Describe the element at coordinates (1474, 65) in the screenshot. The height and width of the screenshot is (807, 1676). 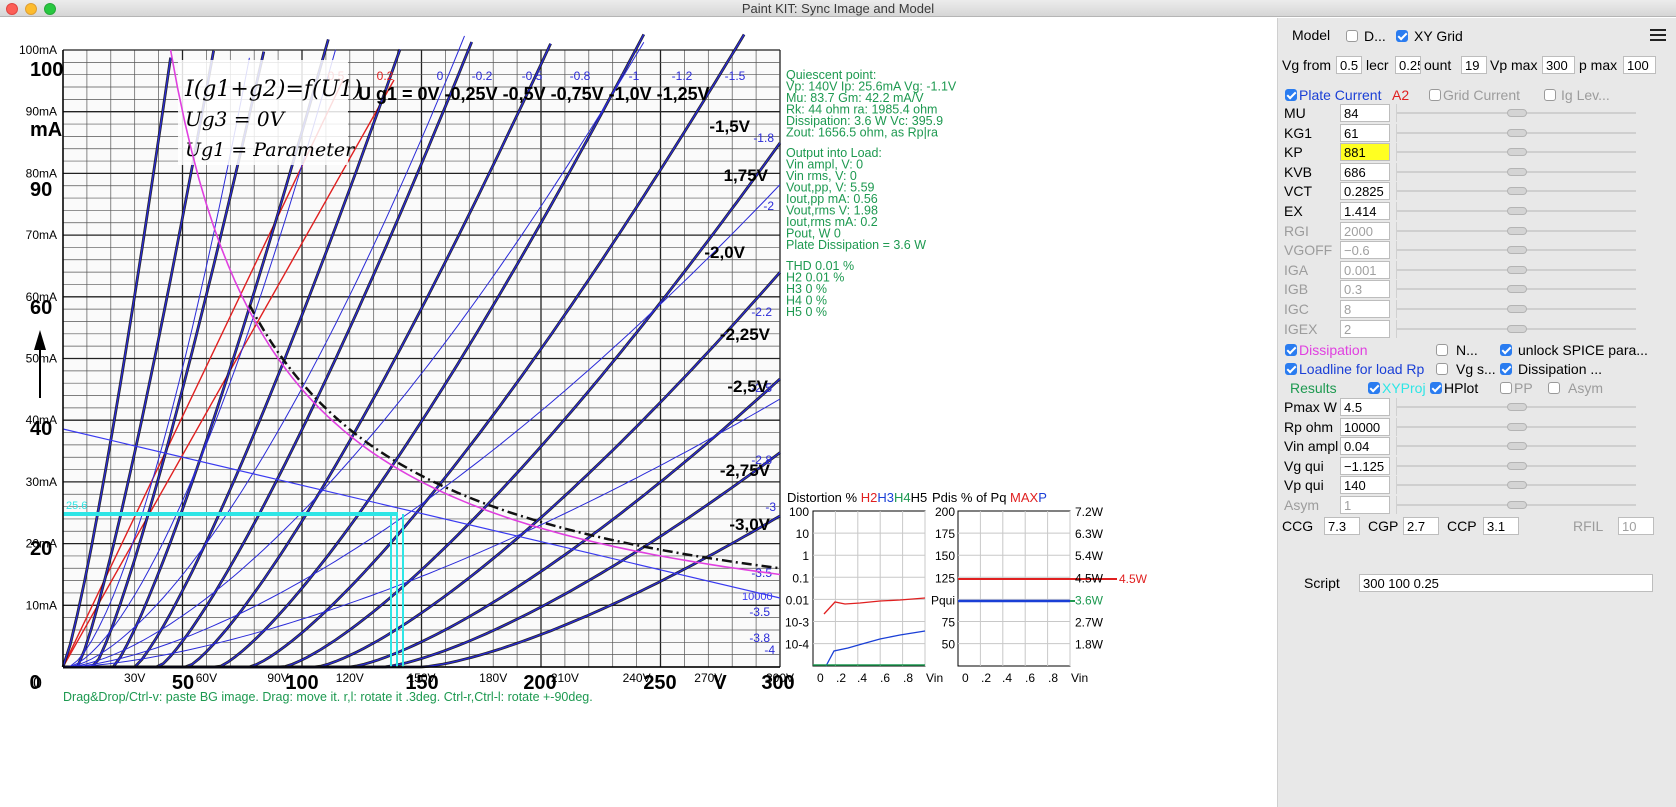
I see `count-input: 19` at that location.